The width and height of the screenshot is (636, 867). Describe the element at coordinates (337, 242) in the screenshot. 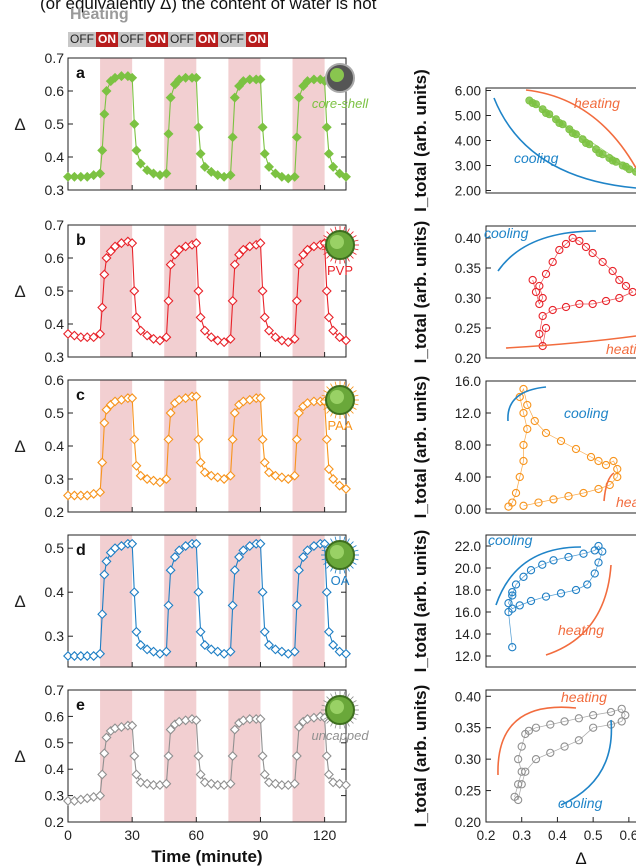

I see `particle-core-icon-b` at that location.